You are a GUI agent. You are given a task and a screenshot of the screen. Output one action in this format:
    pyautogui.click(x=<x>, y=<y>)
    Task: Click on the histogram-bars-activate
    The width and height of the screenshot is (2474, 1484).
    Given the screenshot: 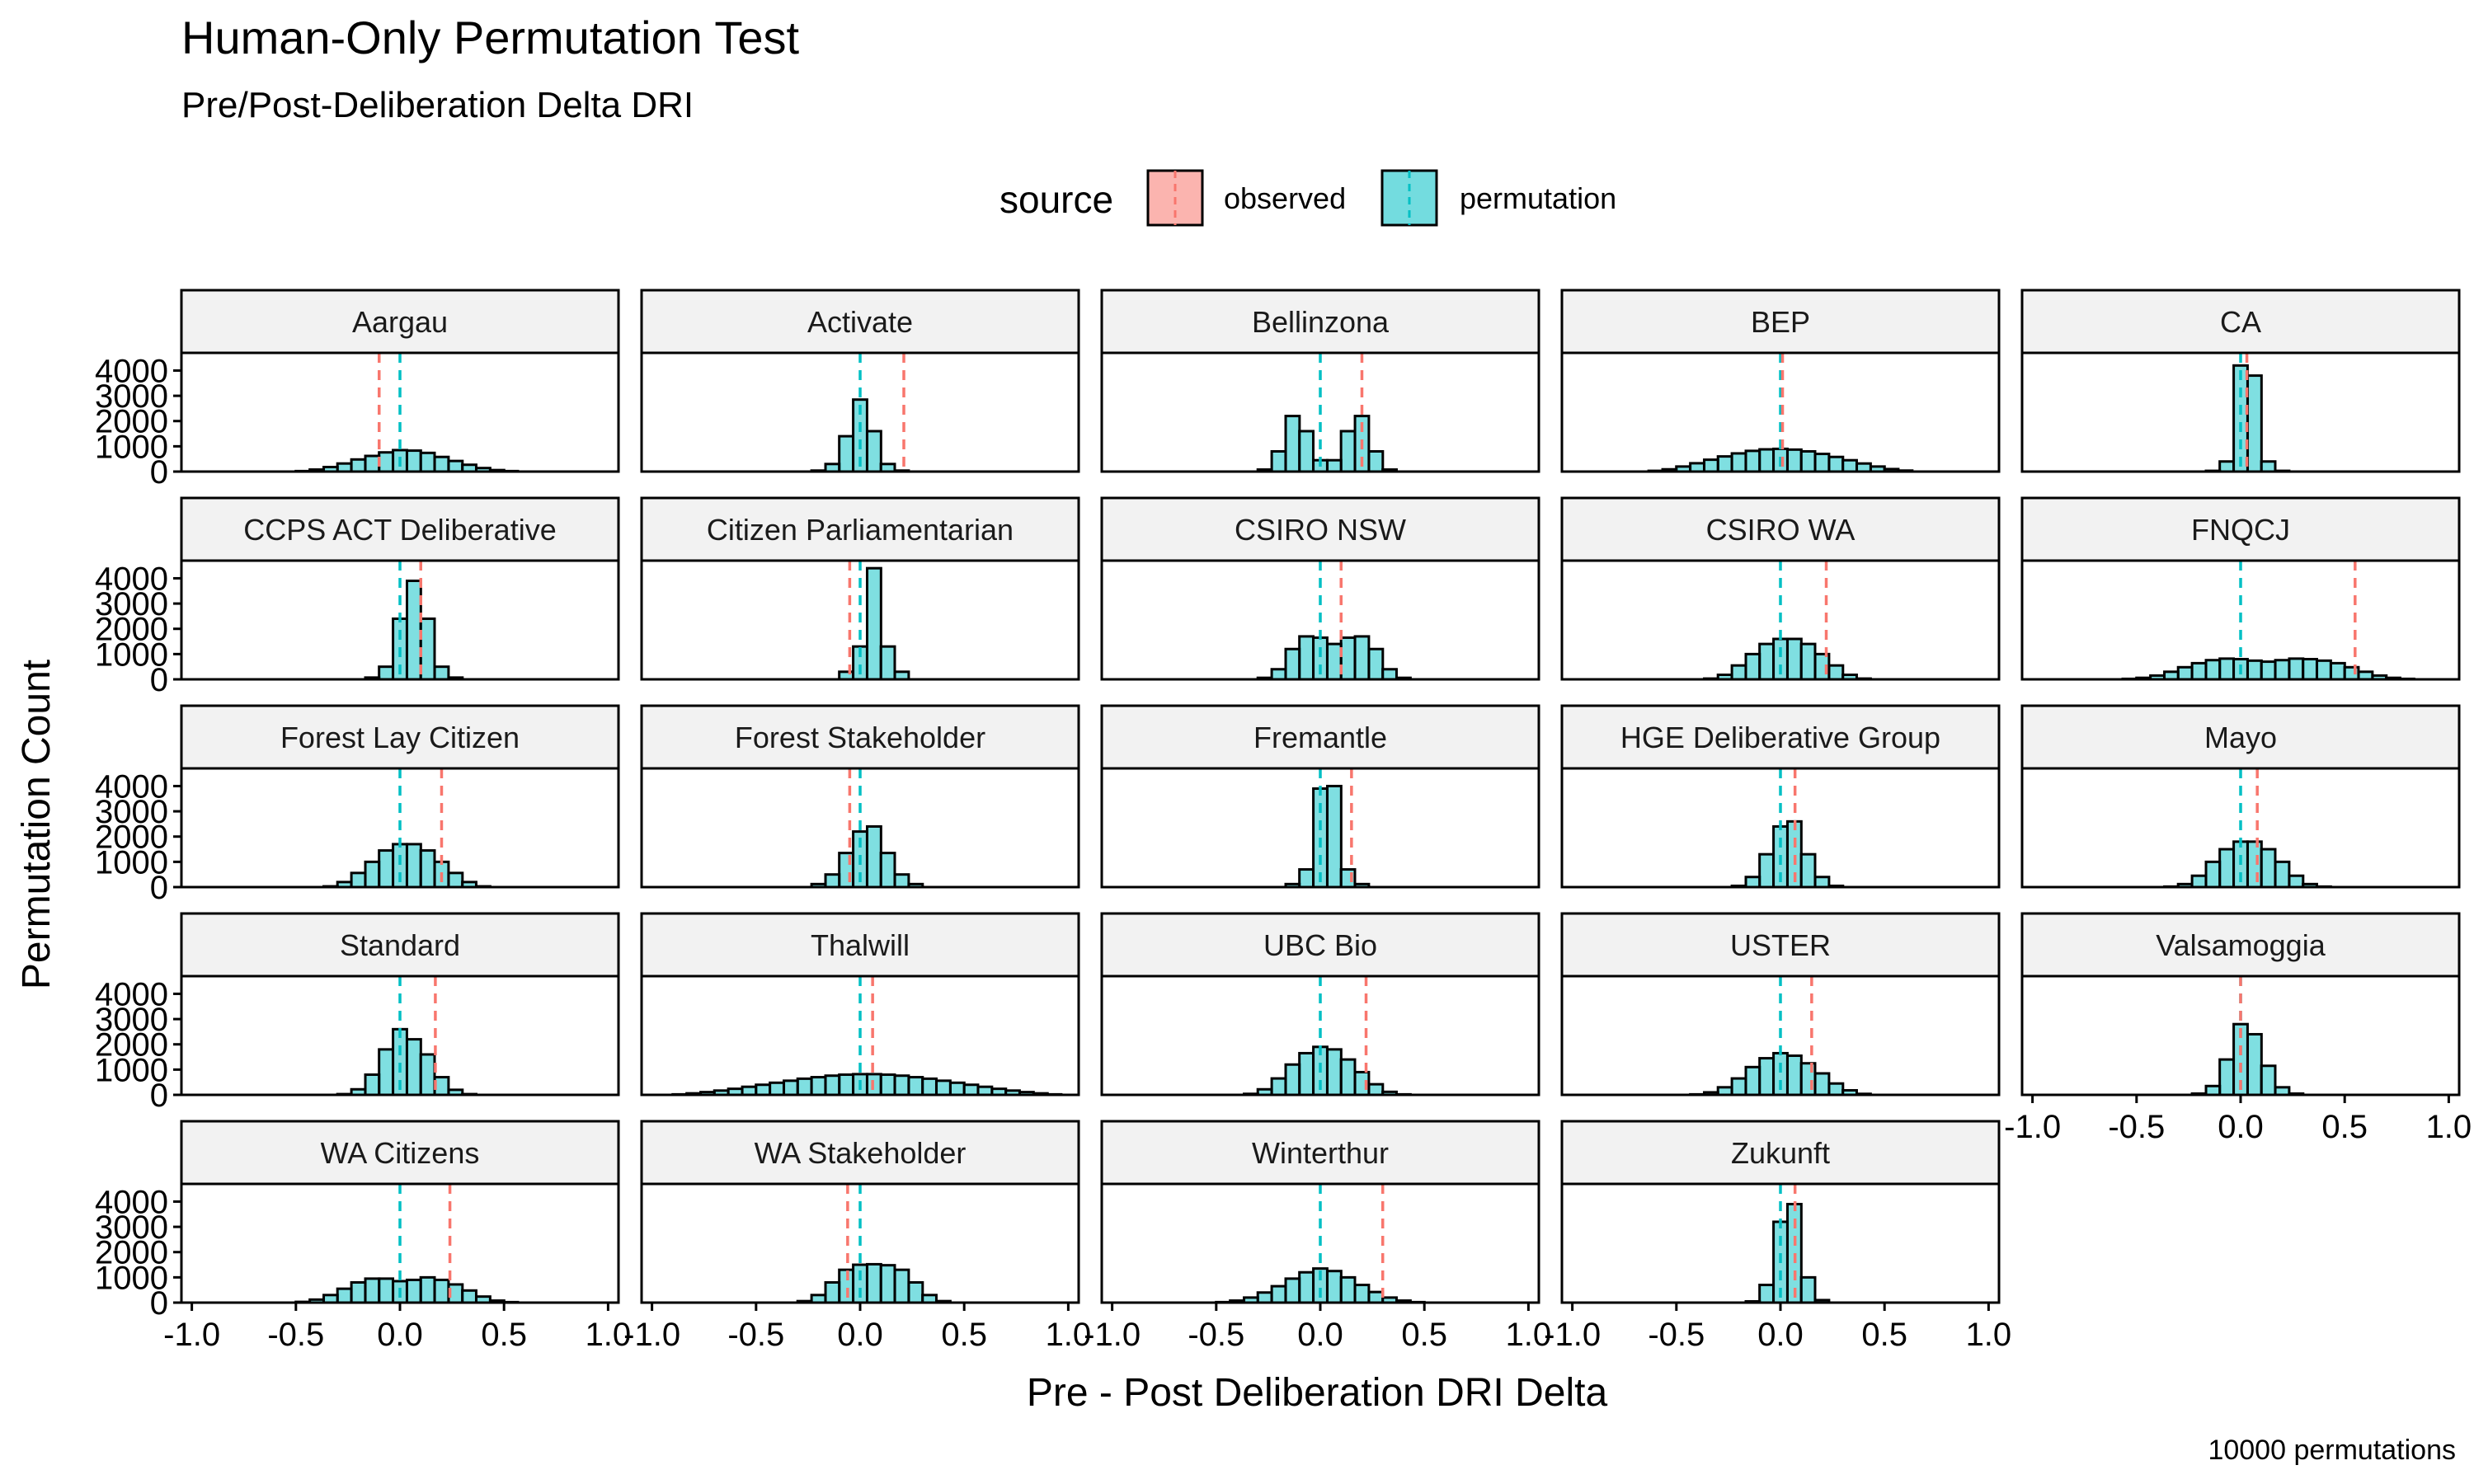 What is the action you would take?
    pyautogui.click(x=860, y=436)
    